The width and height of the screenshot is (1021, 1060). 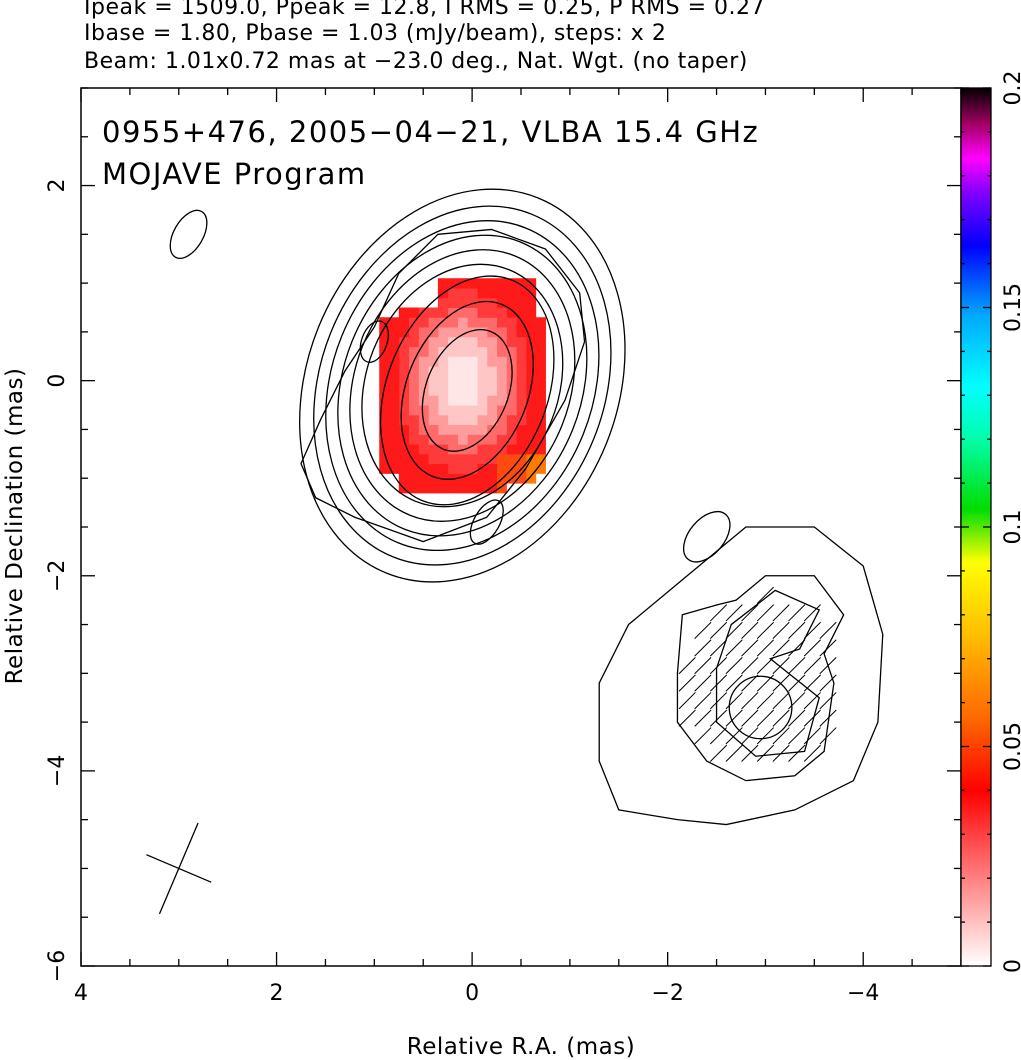 What do you see at coordinates (1011, 527) in the screenshot?
I see `colorbar-tick-label: 0.1` at bounding box center [1011, 527].